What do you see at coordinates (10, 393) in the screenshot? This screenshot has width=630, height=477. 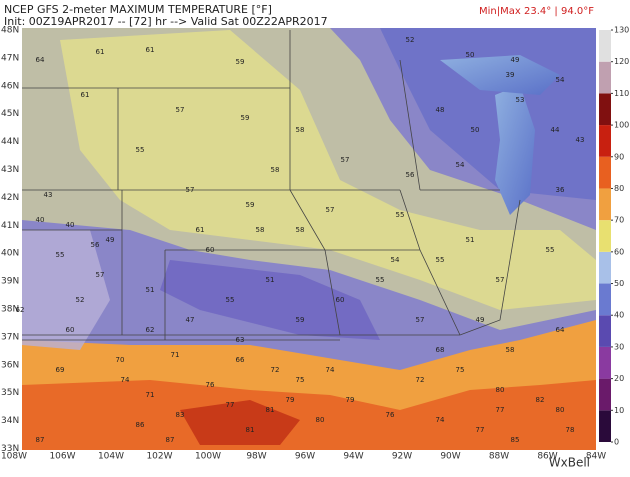 I see `latitude-label: 35N` at bounding box center [10, 393].